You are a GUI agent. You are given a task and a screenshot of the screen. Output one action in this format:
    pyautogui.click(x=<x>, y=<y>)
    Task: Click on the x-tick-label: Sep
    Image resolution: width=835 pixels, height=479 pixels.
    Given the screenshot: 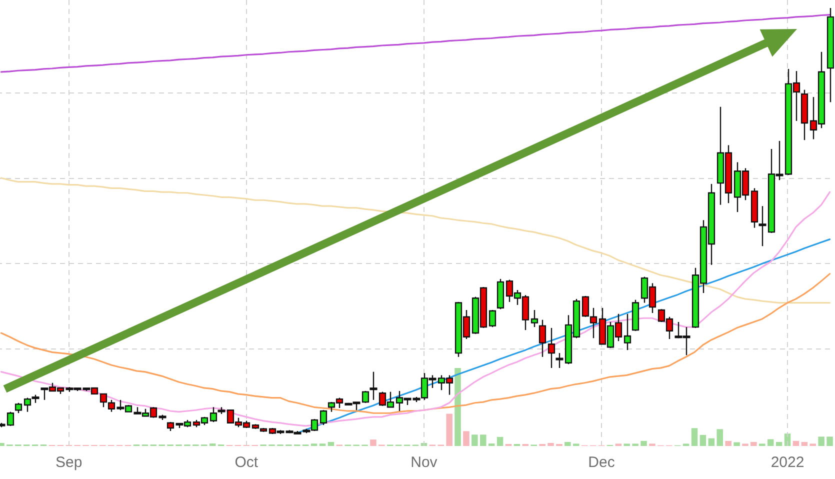 What is the action you would take?
    pyautogui.click(x=69, y=463)
    